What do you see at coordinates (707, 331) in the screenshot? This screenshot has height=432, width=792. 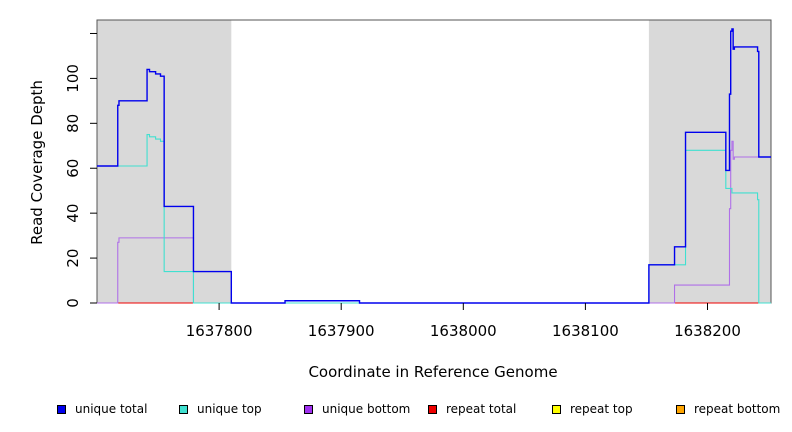 I see `x-tick-label: 1638200` at bounding box center [707, 331].